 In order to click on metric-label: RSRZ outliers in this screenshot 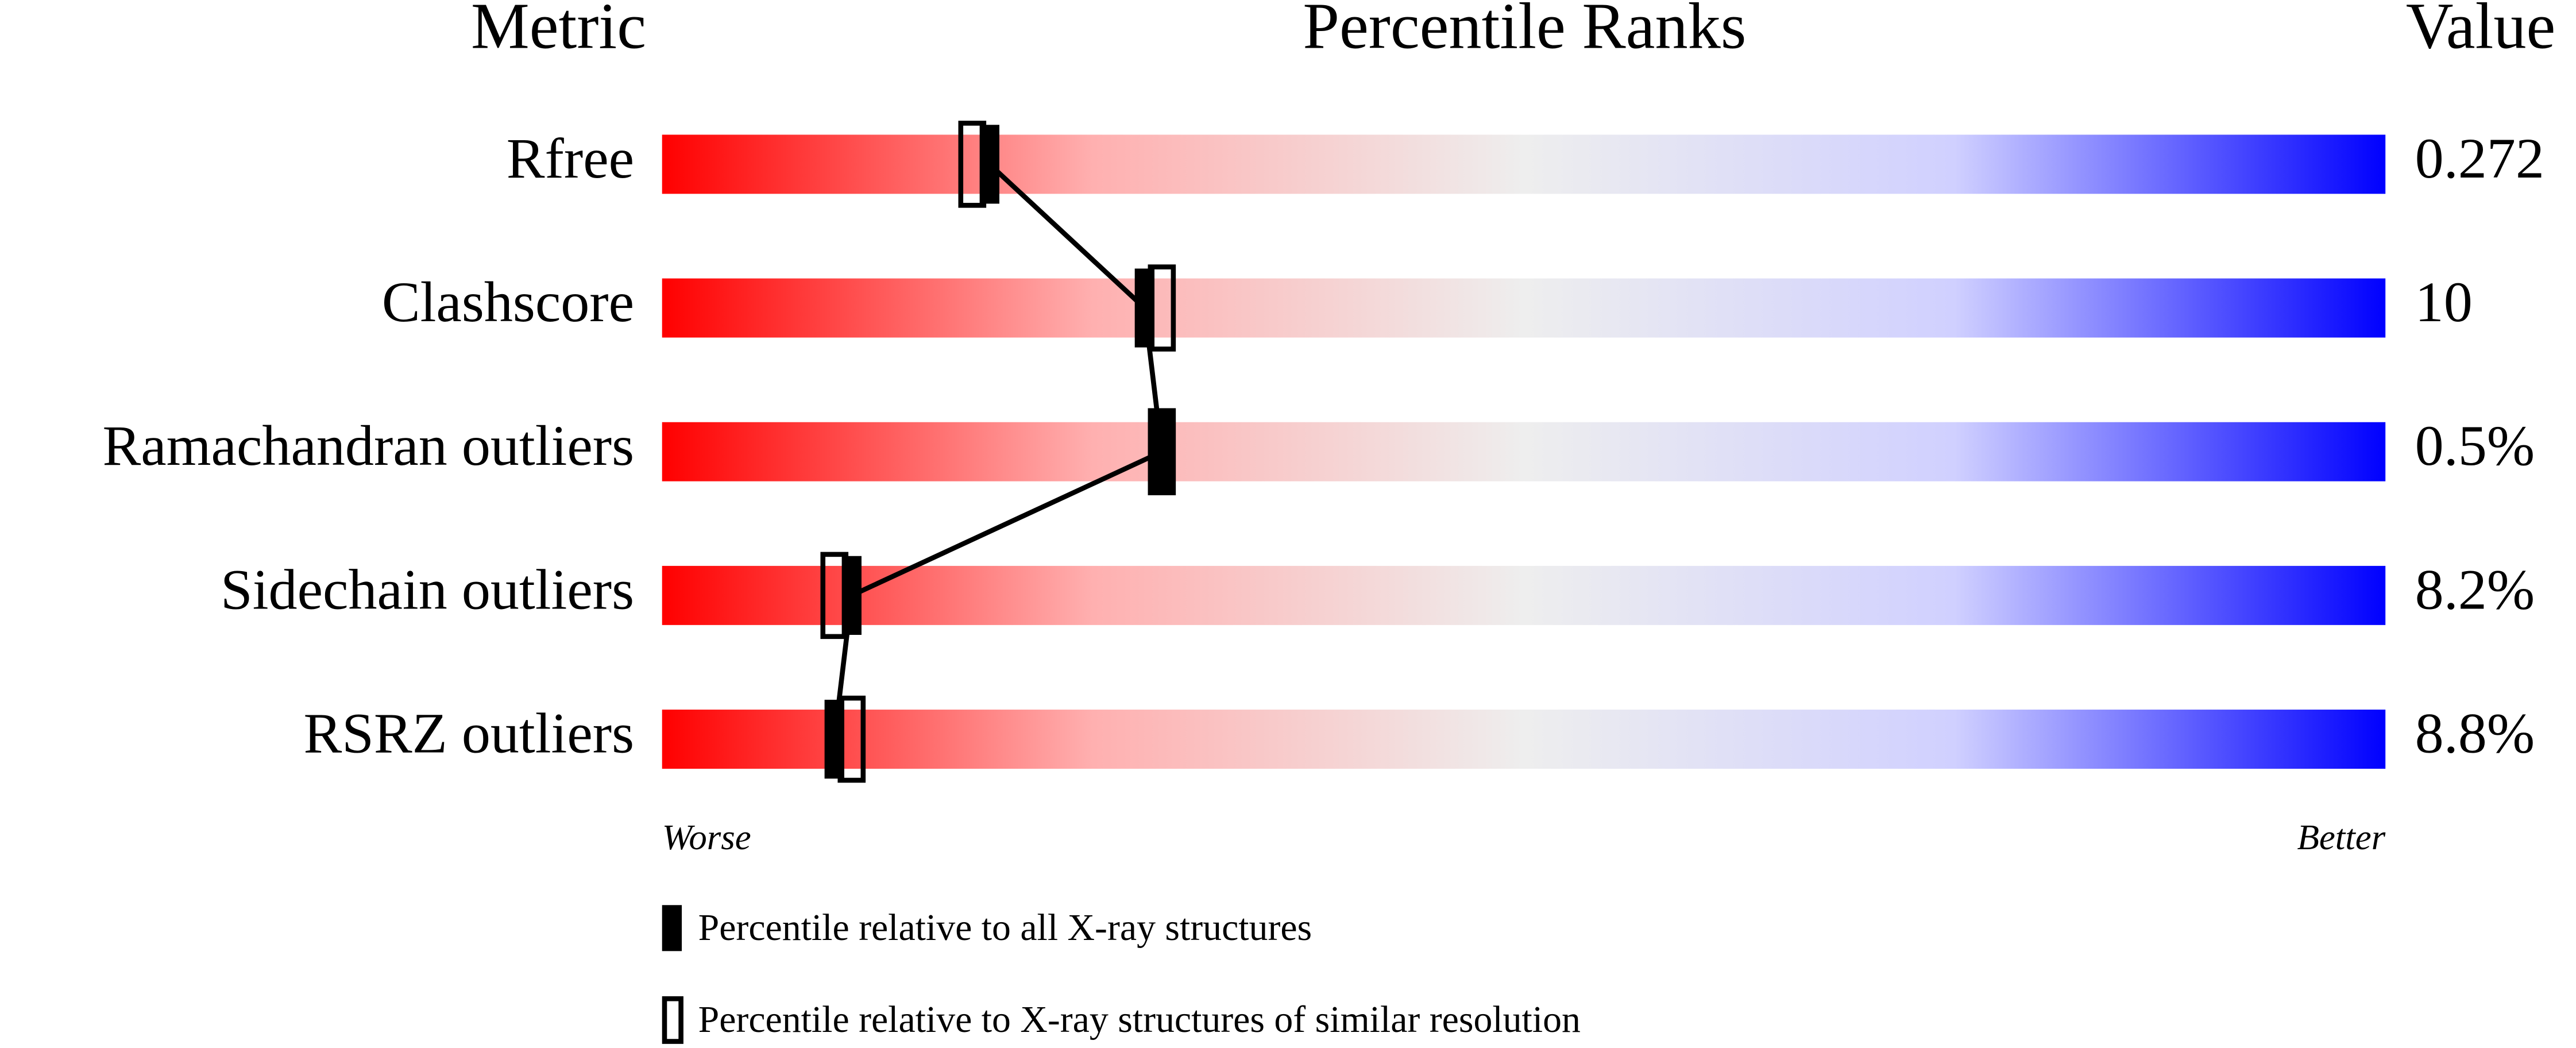, I will do `click(468, 733)`.